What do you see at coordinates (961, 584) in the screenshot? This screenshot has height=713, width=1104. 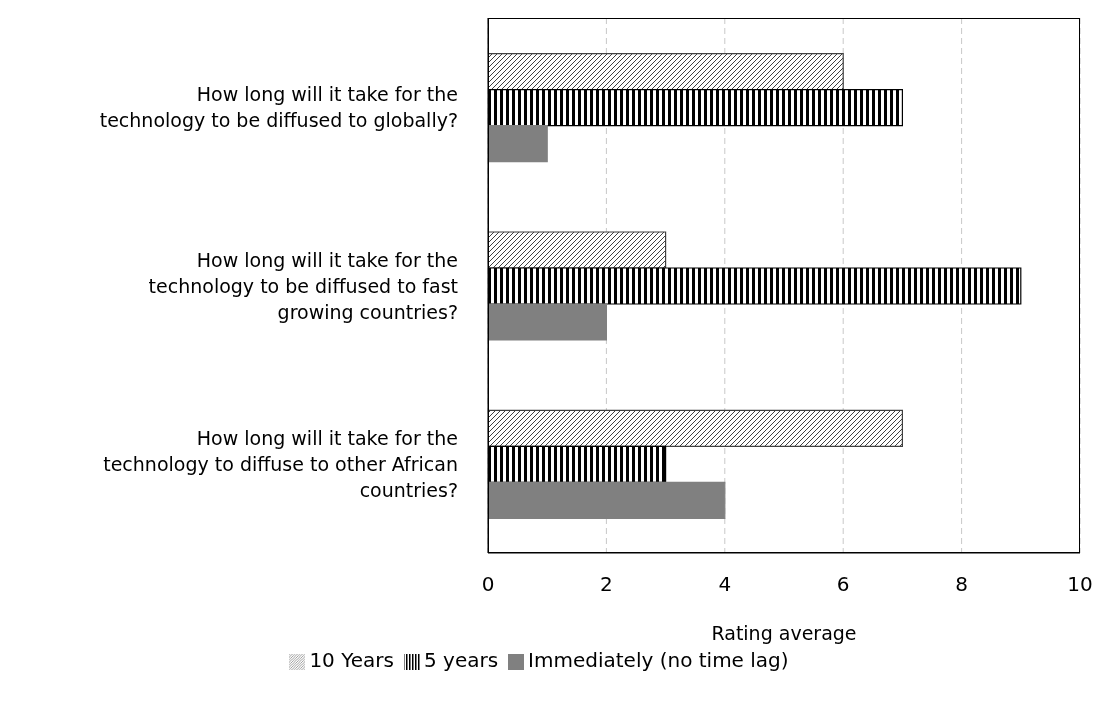 I see `x-tick-label: 8` at bounding box center [961, 584].